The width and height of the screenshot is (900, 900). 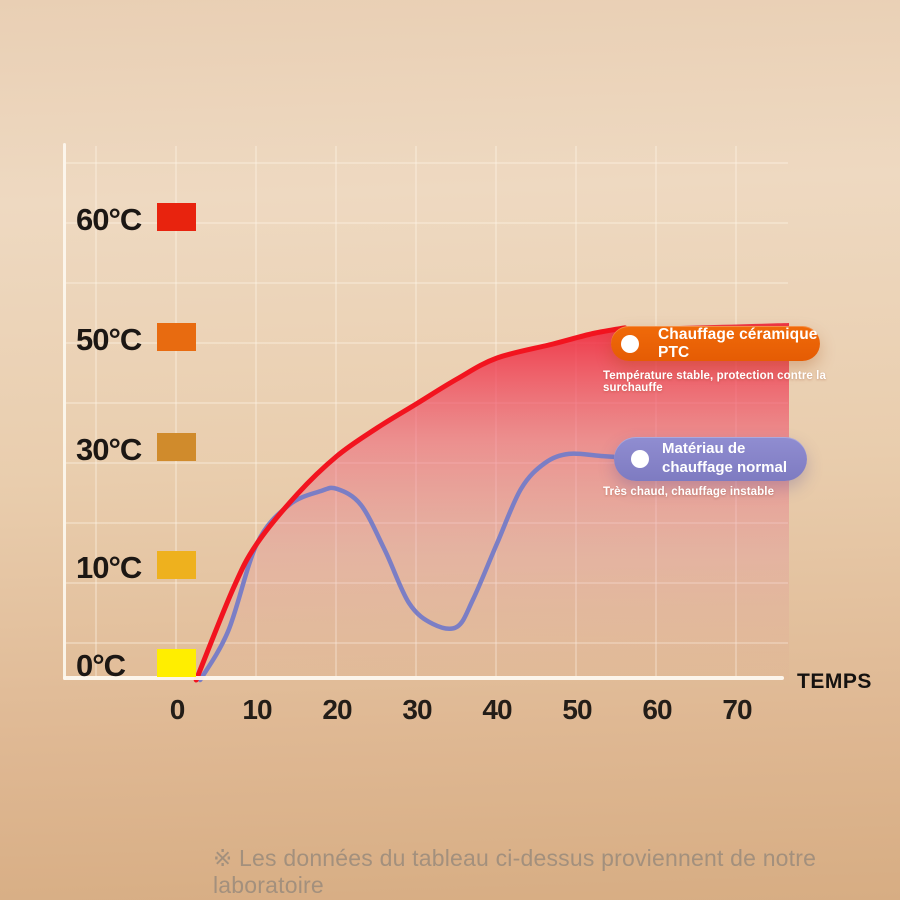 What do you see at coordinates (176, 565) in the screenshot?
I see `swatch-10-icon` at bounding box center [176, 565].